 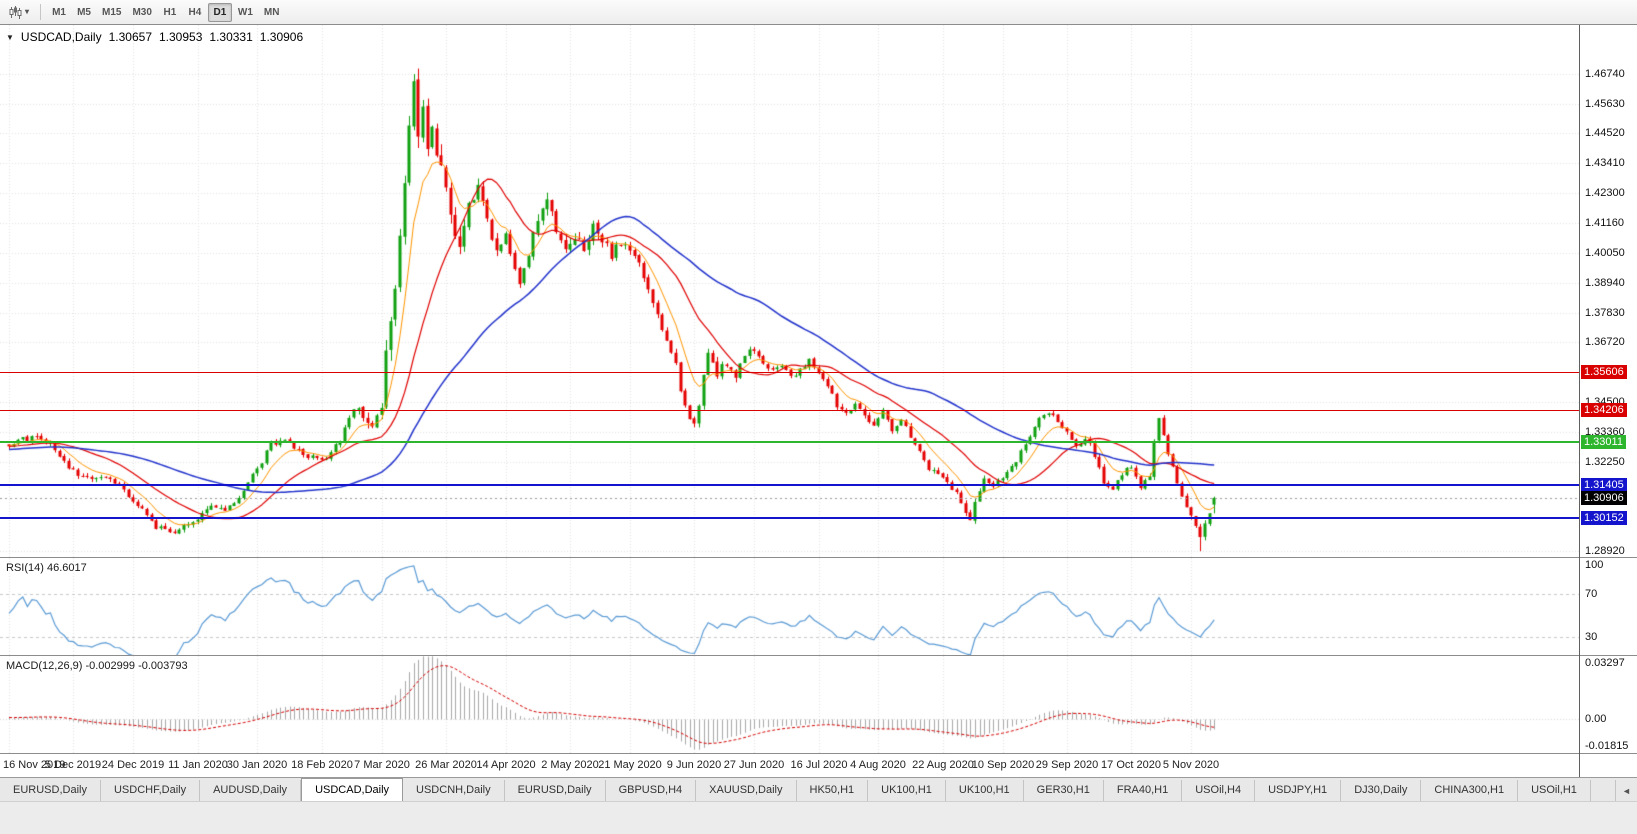 I want to click on timeframe-button-mn: MN, so click(x=271, y=12).